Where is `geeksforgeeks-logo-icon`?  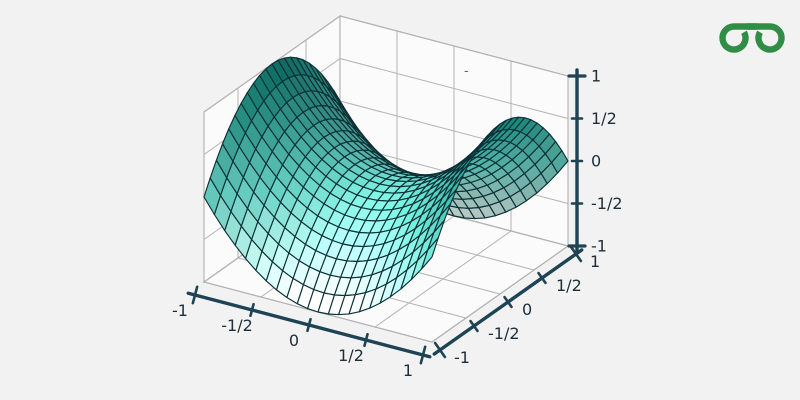
geeksforgeeks-logo-icon is located at coordinates (752, 38).